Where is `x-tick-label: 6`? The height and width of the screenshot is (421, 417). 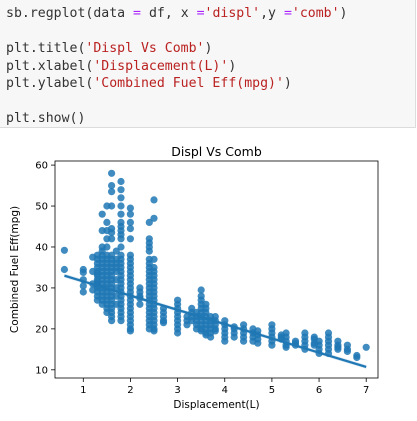 x-tick-label: 6 is located at coordinates (319, 390).